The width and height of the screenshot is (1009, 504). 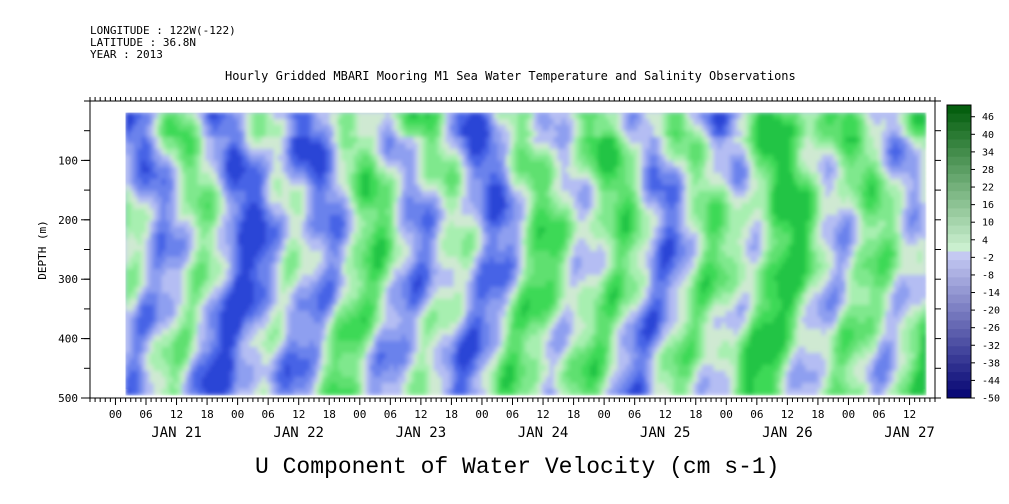 What do you see at coordinates (988, 135) in the screenshot?
I see `colorbar-label: 40` at bounding box center [988, 135].